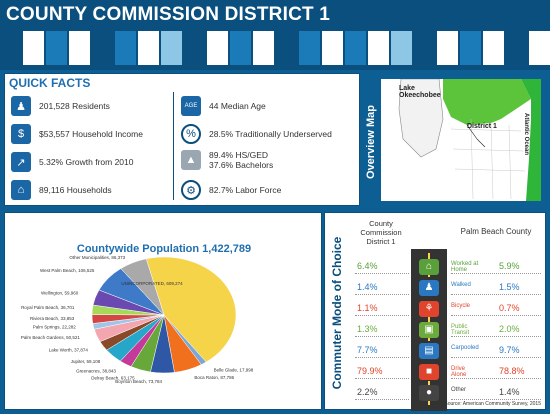  What do you see at coordinates (429, 393) in the screenshot?
I see `other-vehicle-icon: ●` at bounding box center [429, 393].